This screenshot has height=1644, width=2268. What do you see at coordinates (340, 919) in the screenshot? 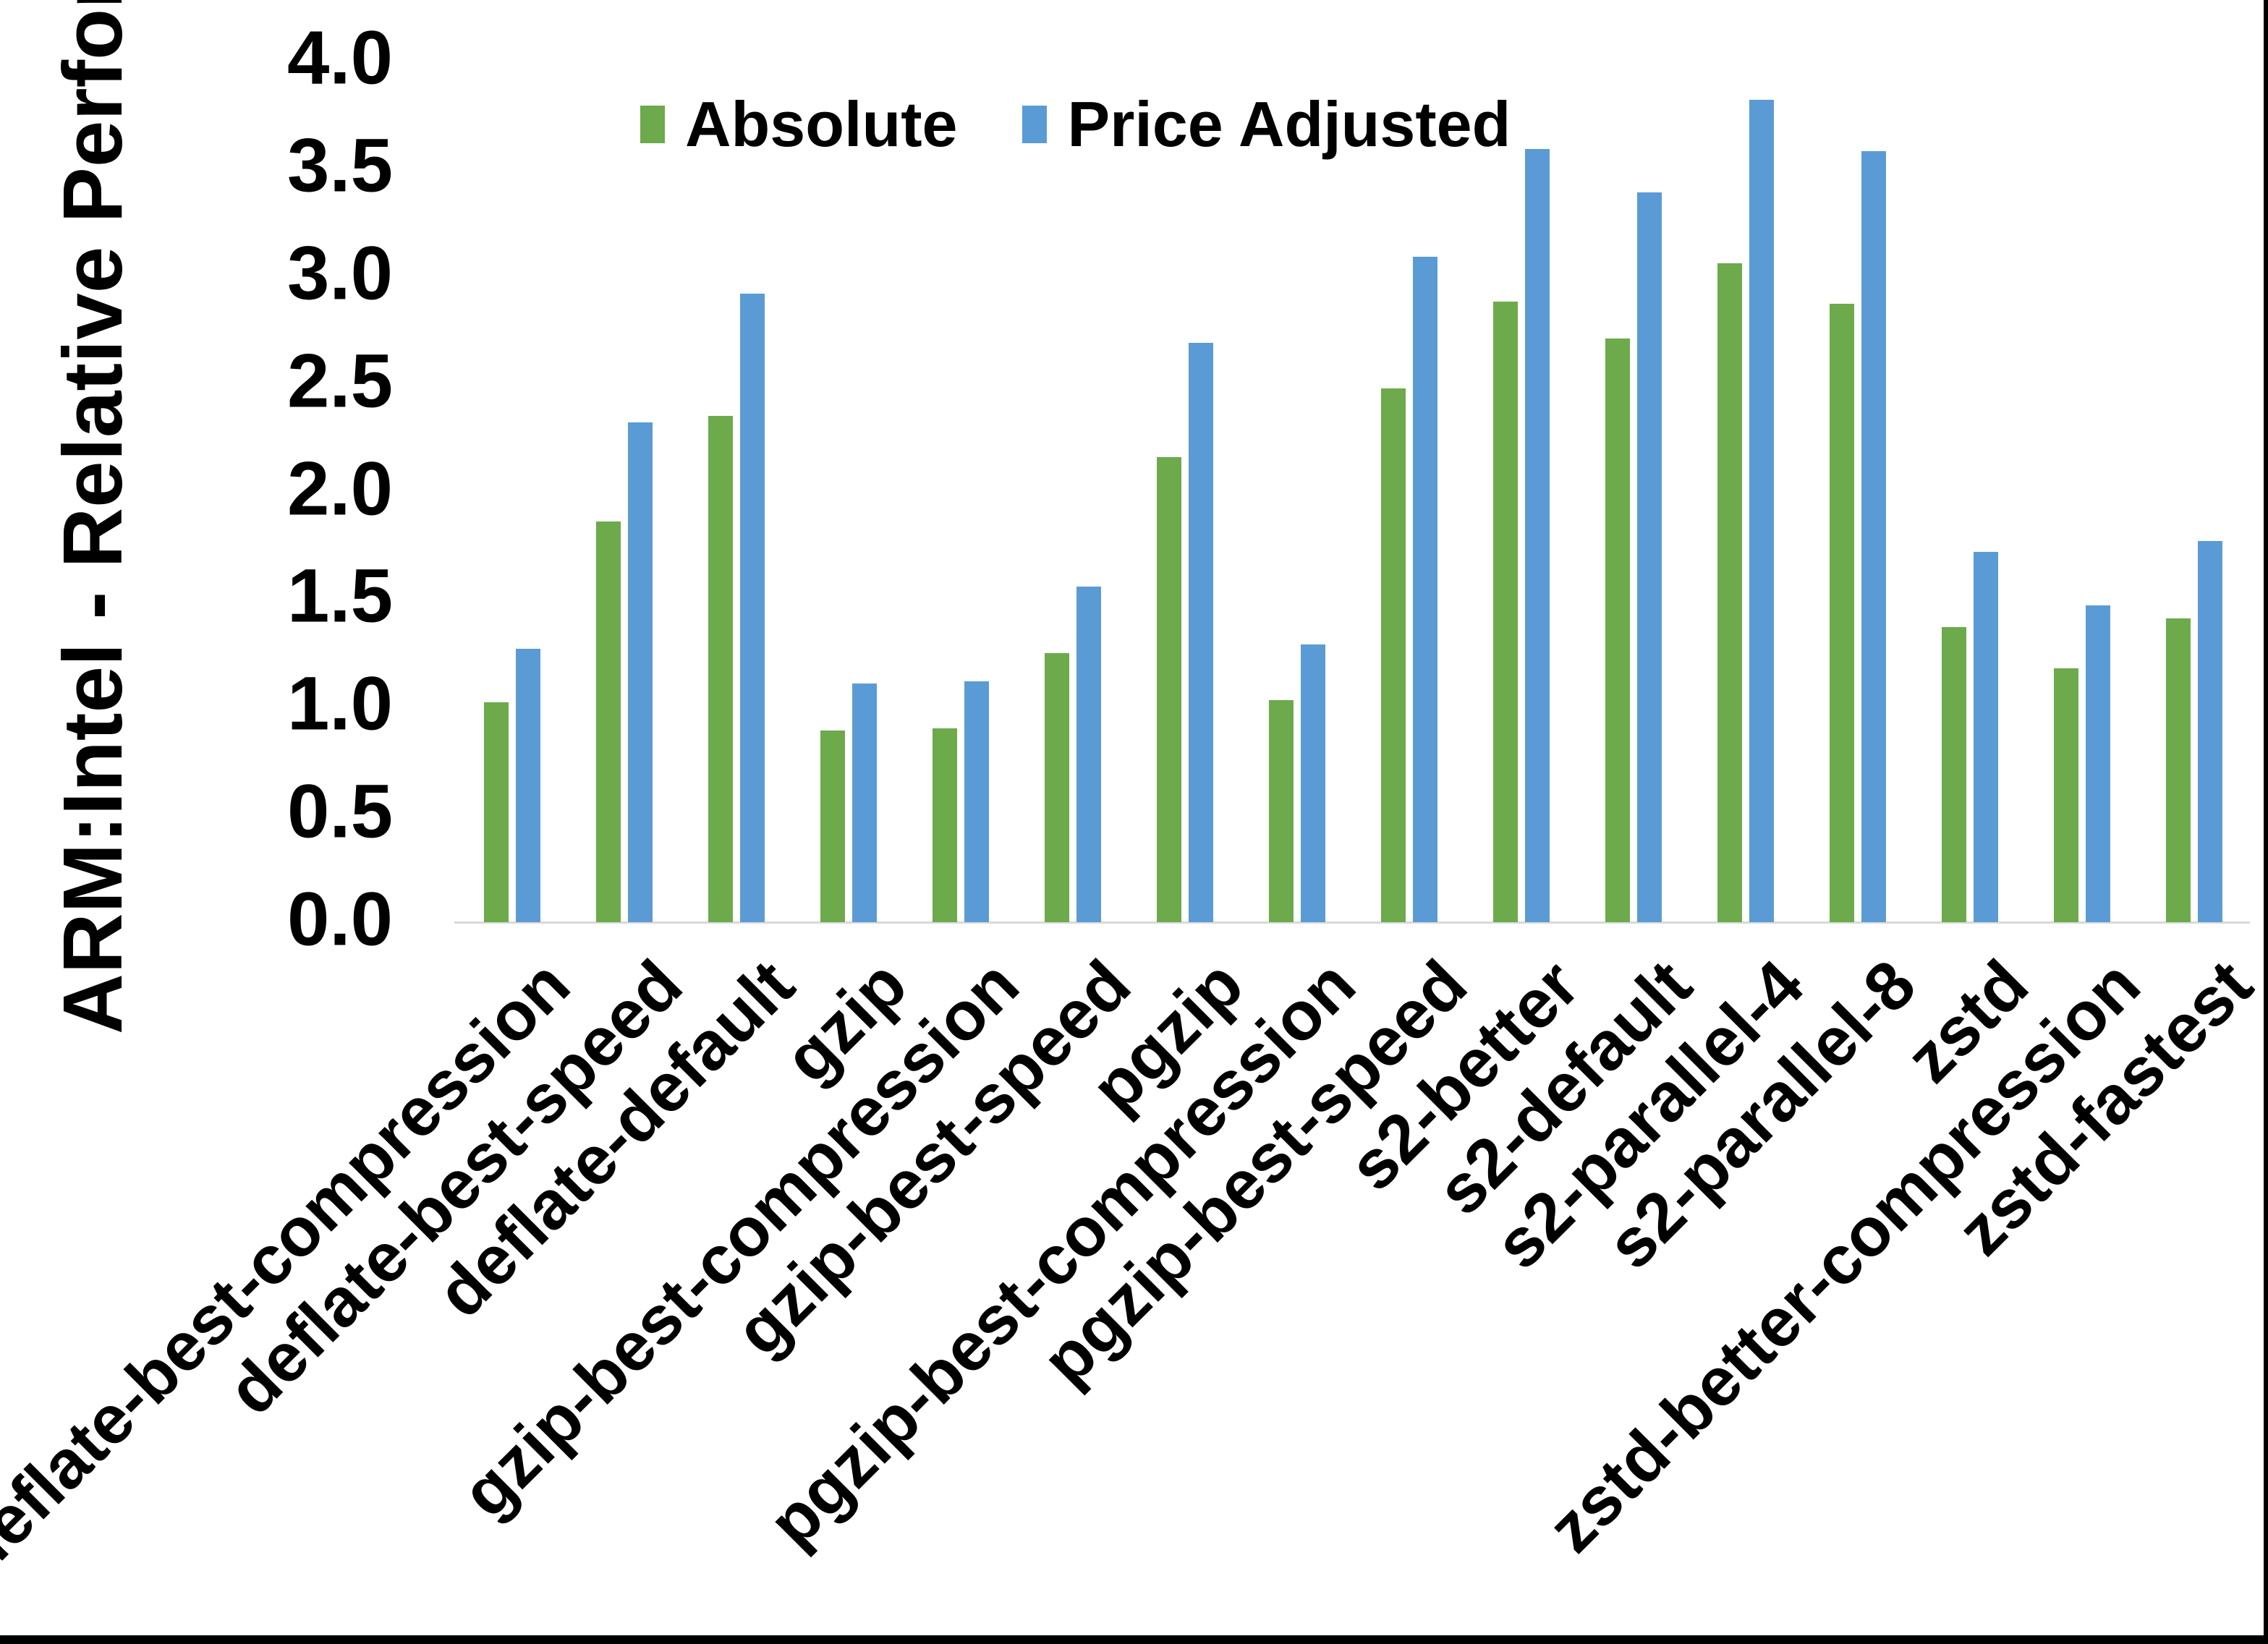
I see `y-tick-label: 0.0` at bounding box center [340, 919].